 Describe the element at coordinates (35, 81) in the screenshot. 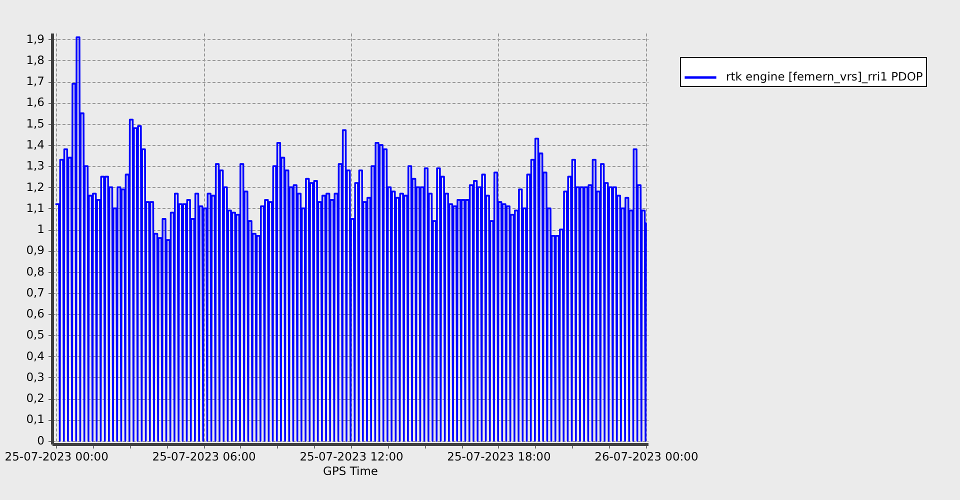

I see `y-tick-label: 1,7` at that location.